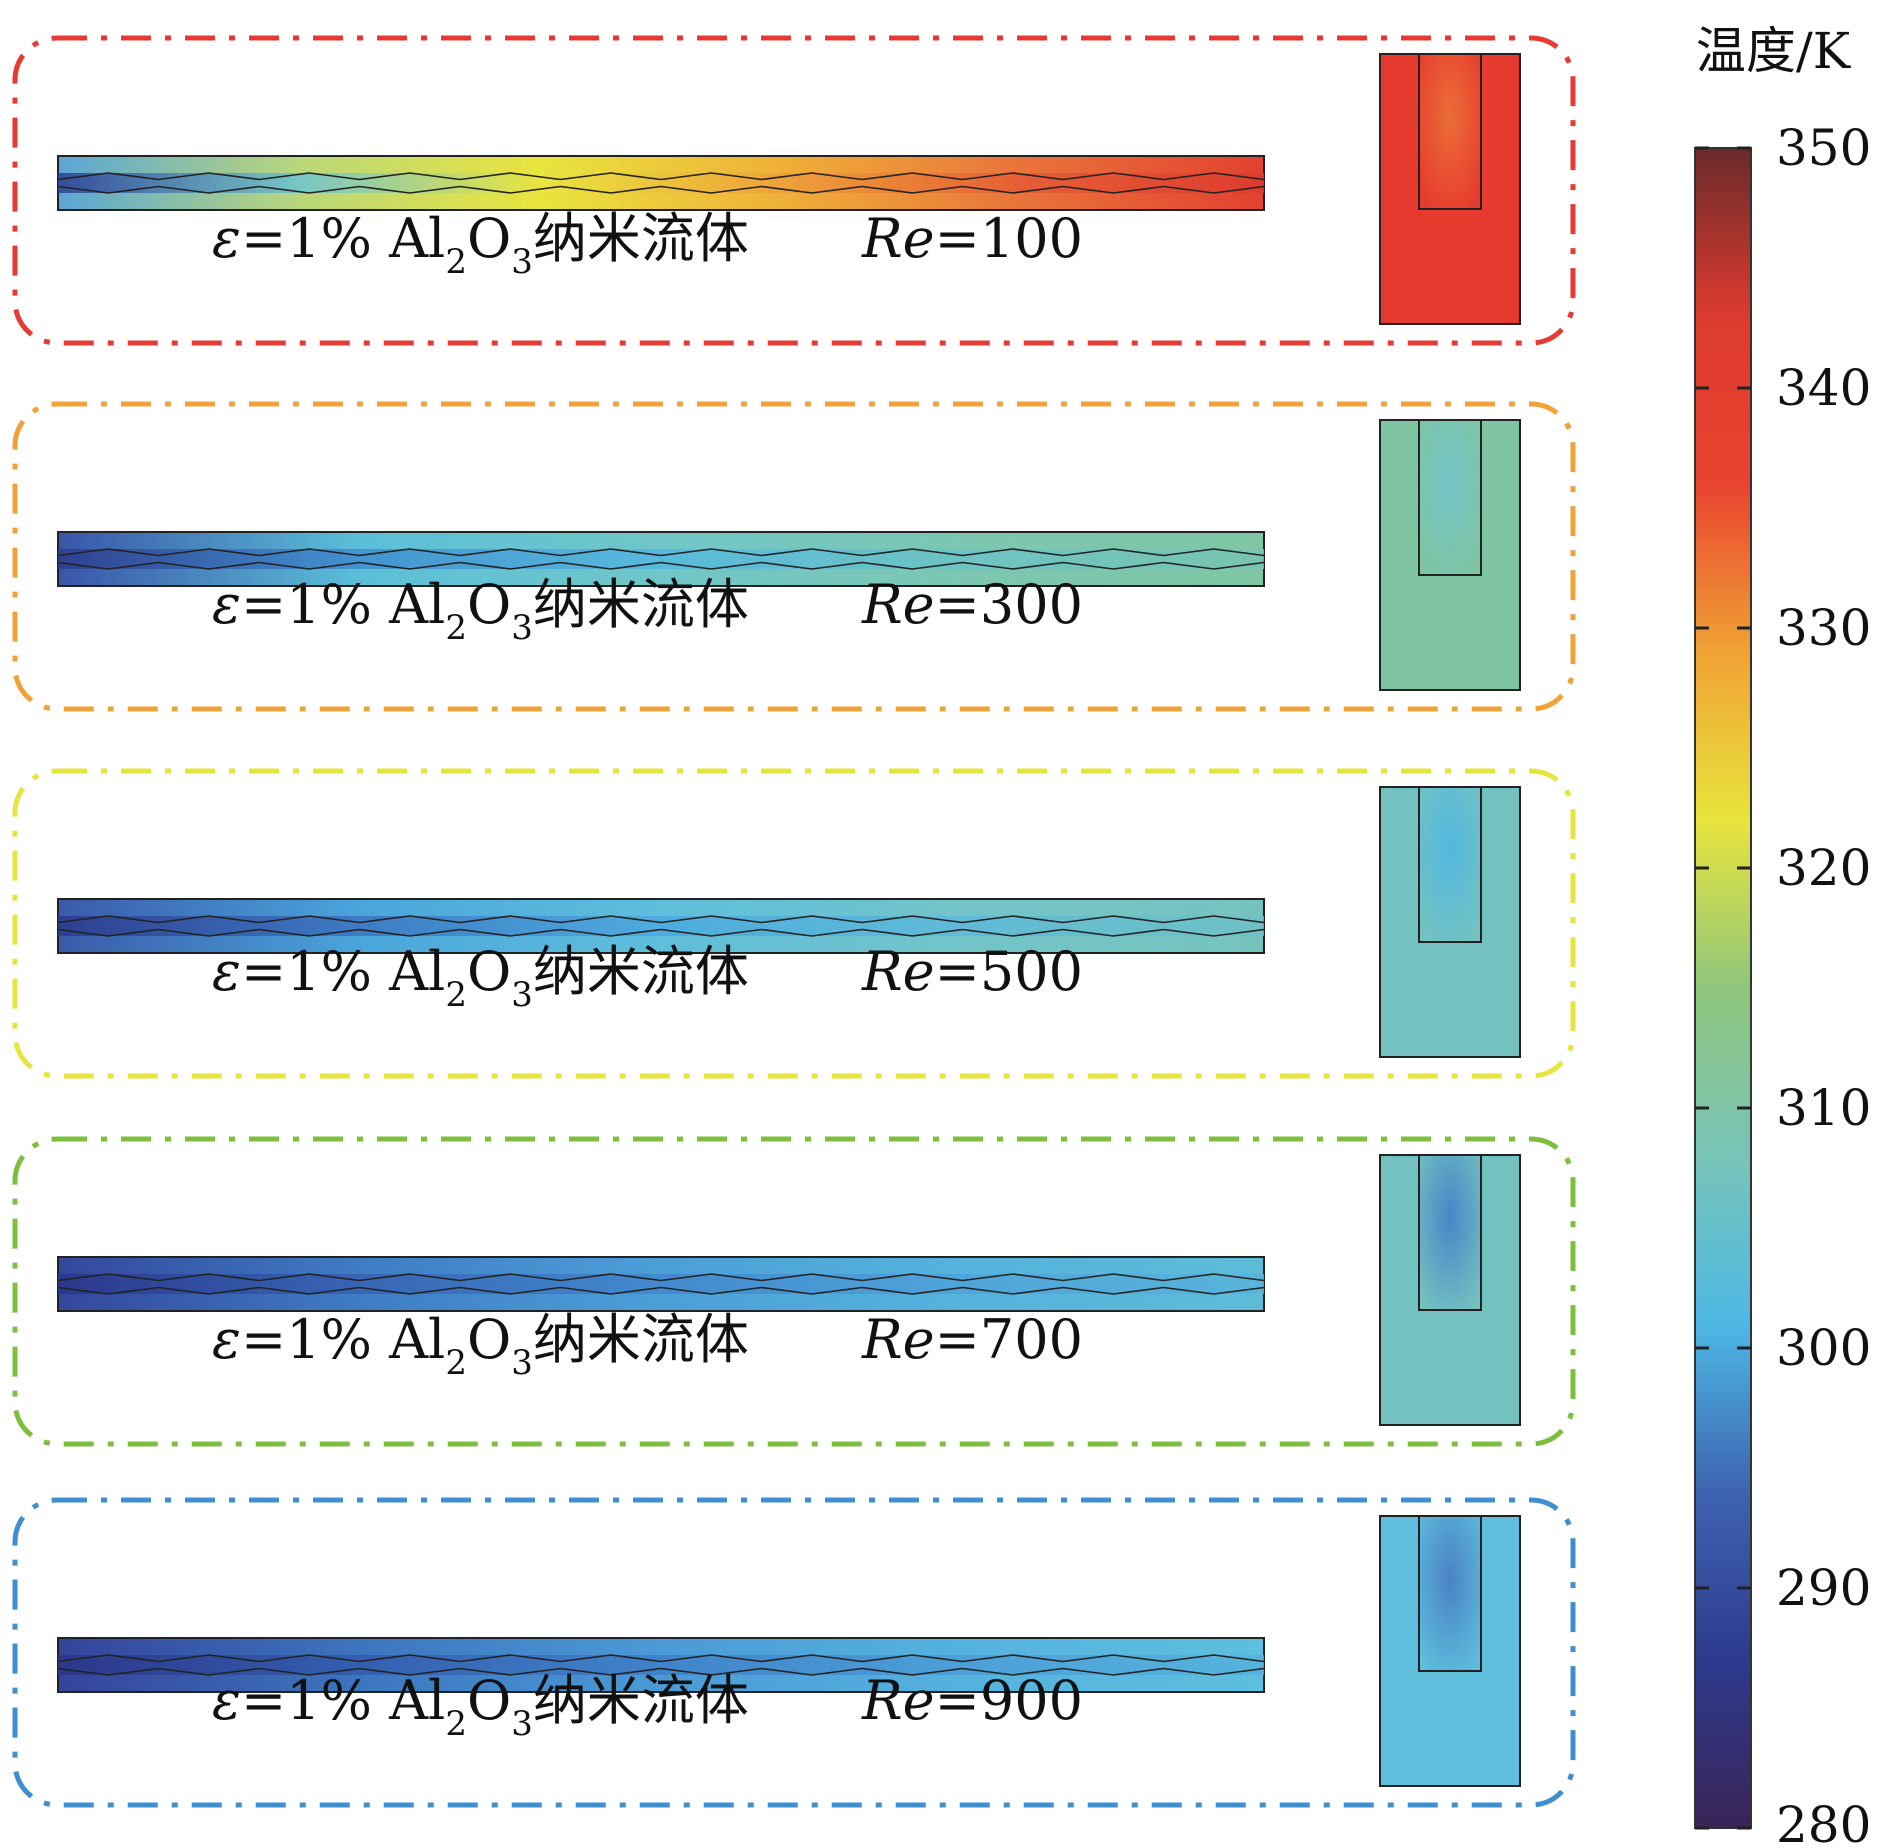 Image resolution: width=1890 pixels, height=1848 pixels. Describe the element at coordinates (972, 238) in the screenshot. I see `reynolds-label: Re=100` at that location.